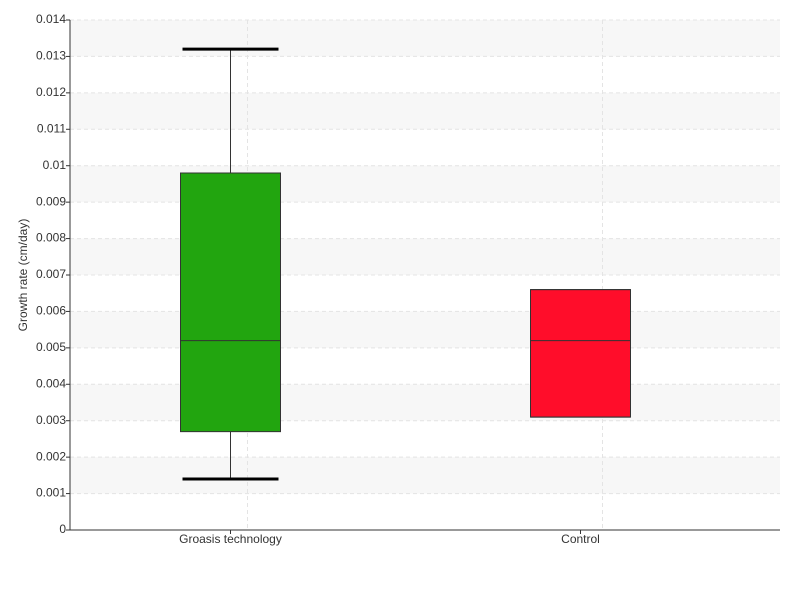 This screenshot has width=800, height=600. I want to click on y-tick-label: 0.009, so click(51, 201).